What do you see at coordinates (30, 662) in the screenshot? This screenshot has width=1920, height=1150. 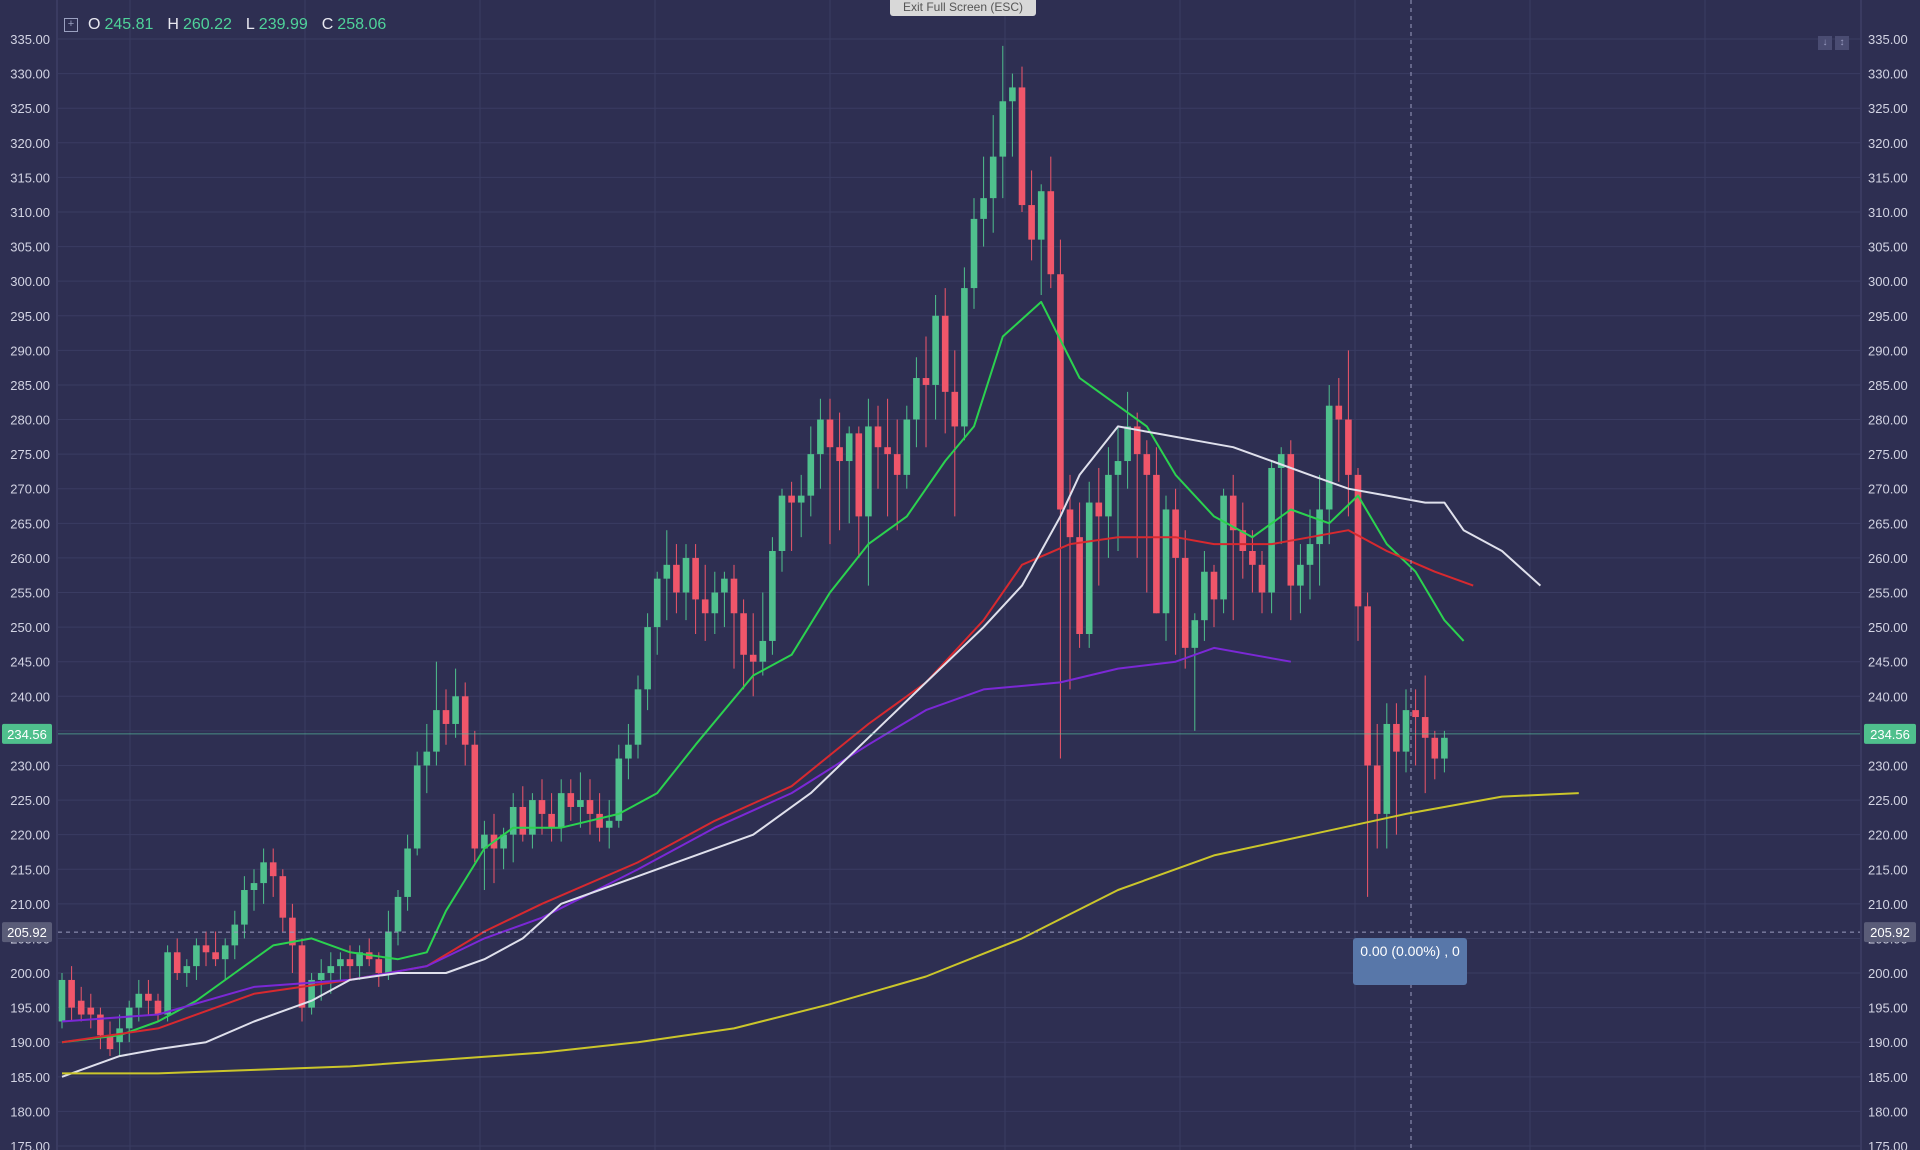 I see `y-tick-label-left: 245.00` at bounding box center [30, 662].